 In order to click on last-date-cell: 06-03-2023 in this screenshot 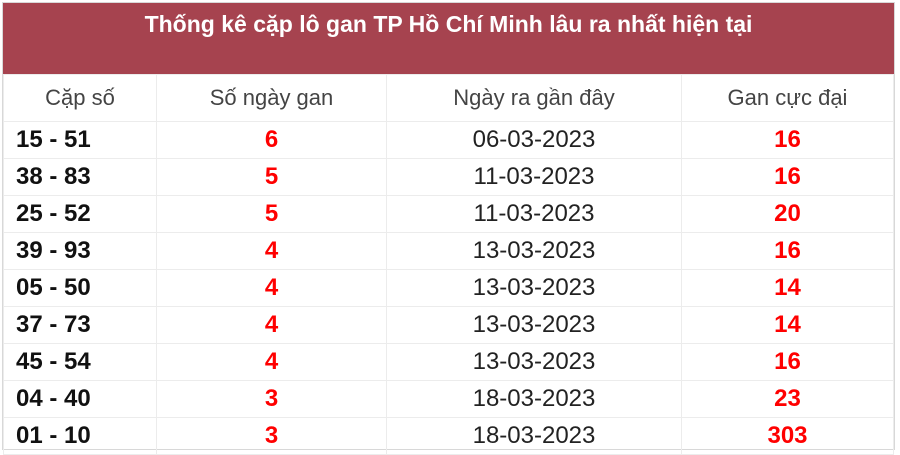, I will do `click(534, 140)`.